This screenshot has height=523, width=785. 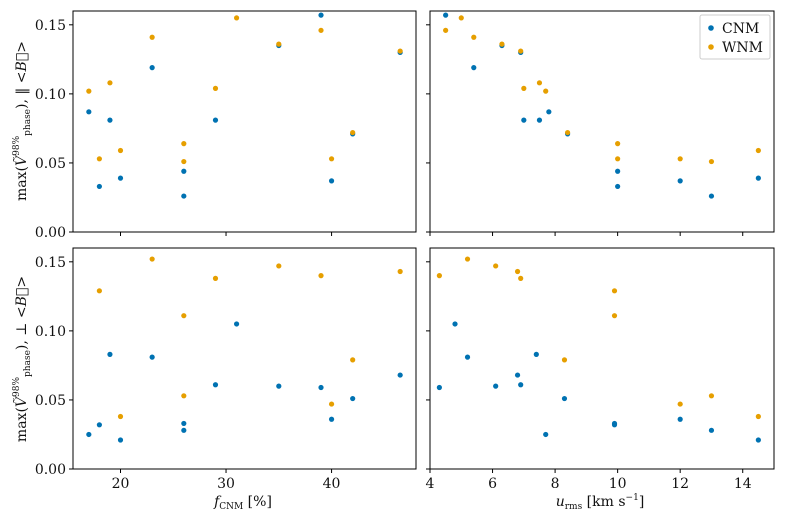 I want to click on xtick-label: 6, so click(x=492, y=484).